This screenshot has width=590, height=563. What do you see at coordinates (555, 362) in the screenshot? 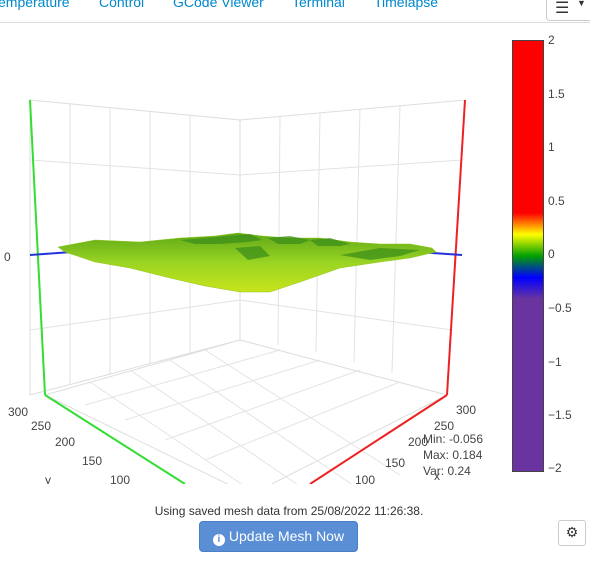
I see `colorbar-tick: −1` at bounding box center [555, 362].